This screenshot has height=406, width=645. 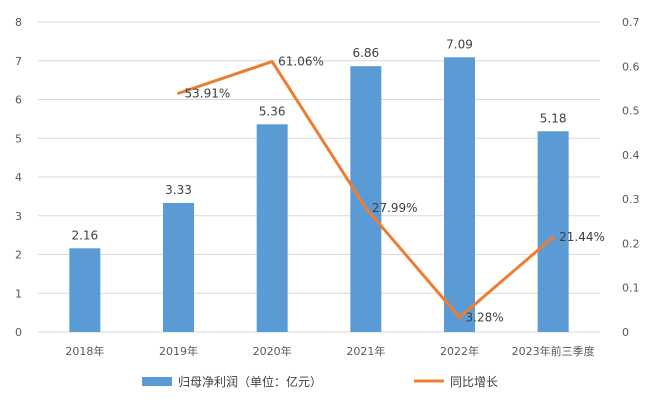 What do you see at coordinates (631, 66) in the screenshot?
I see `y-right-tick-label: 0.6` at bounding box center [631, 66].